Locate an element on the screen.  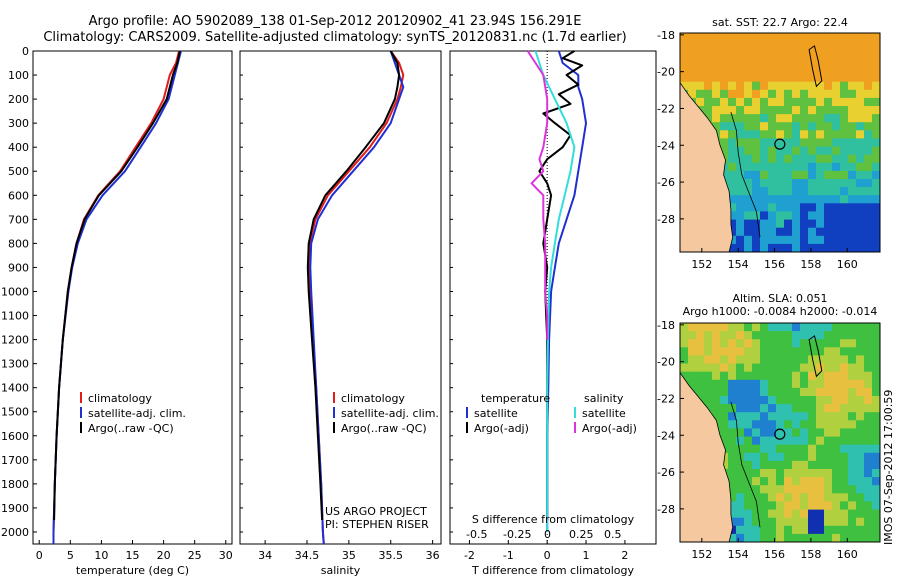
sst-map-title: sat. SST: 22.7 Argo: 22.4 is located at coordinates (780, 22).